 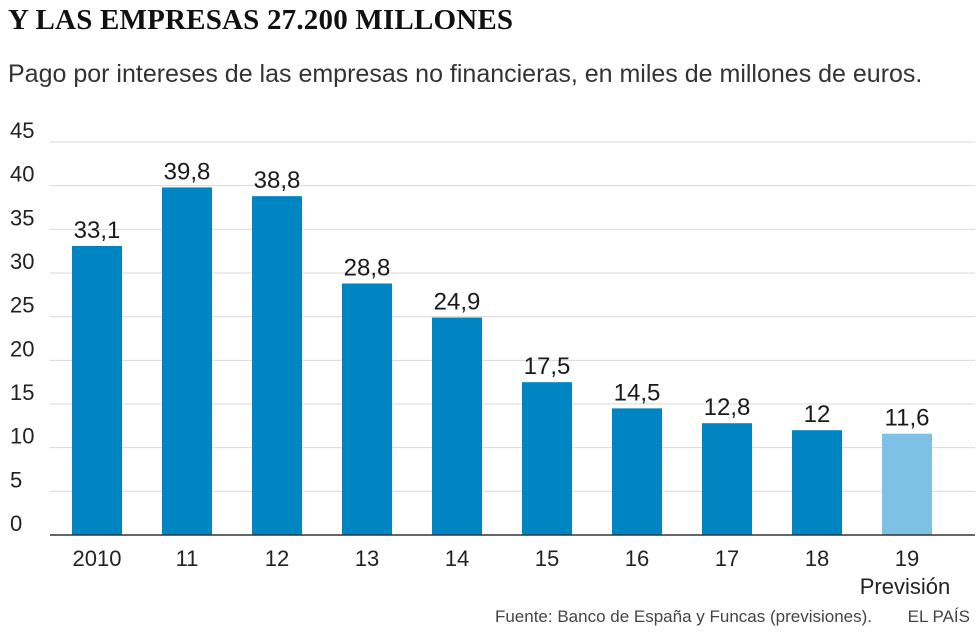 What do you see at coordinates (457, 558) in the screenshot?
I see `x-tick-label: 14` at bounding box center [457, 558].